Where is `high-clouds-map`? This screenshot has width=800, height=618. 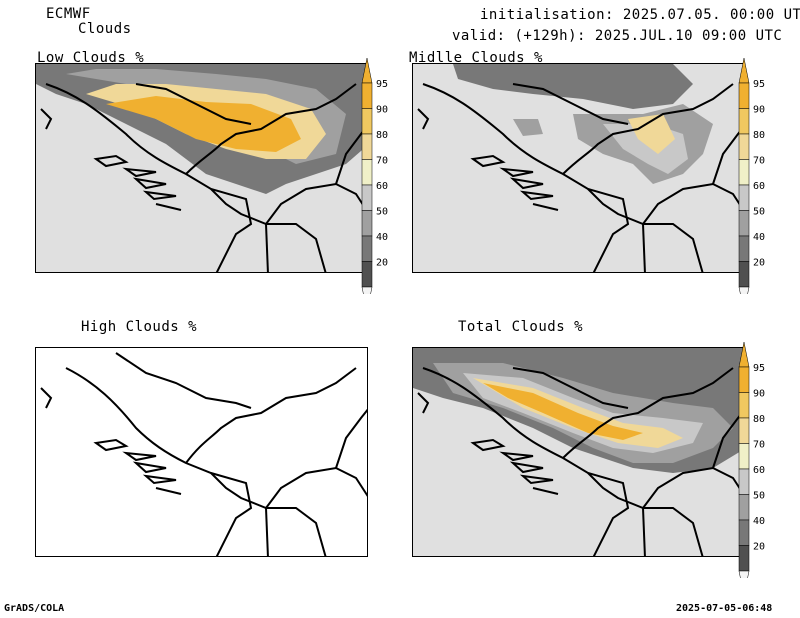
high-clouds-map is located at coordinates (201, 452).